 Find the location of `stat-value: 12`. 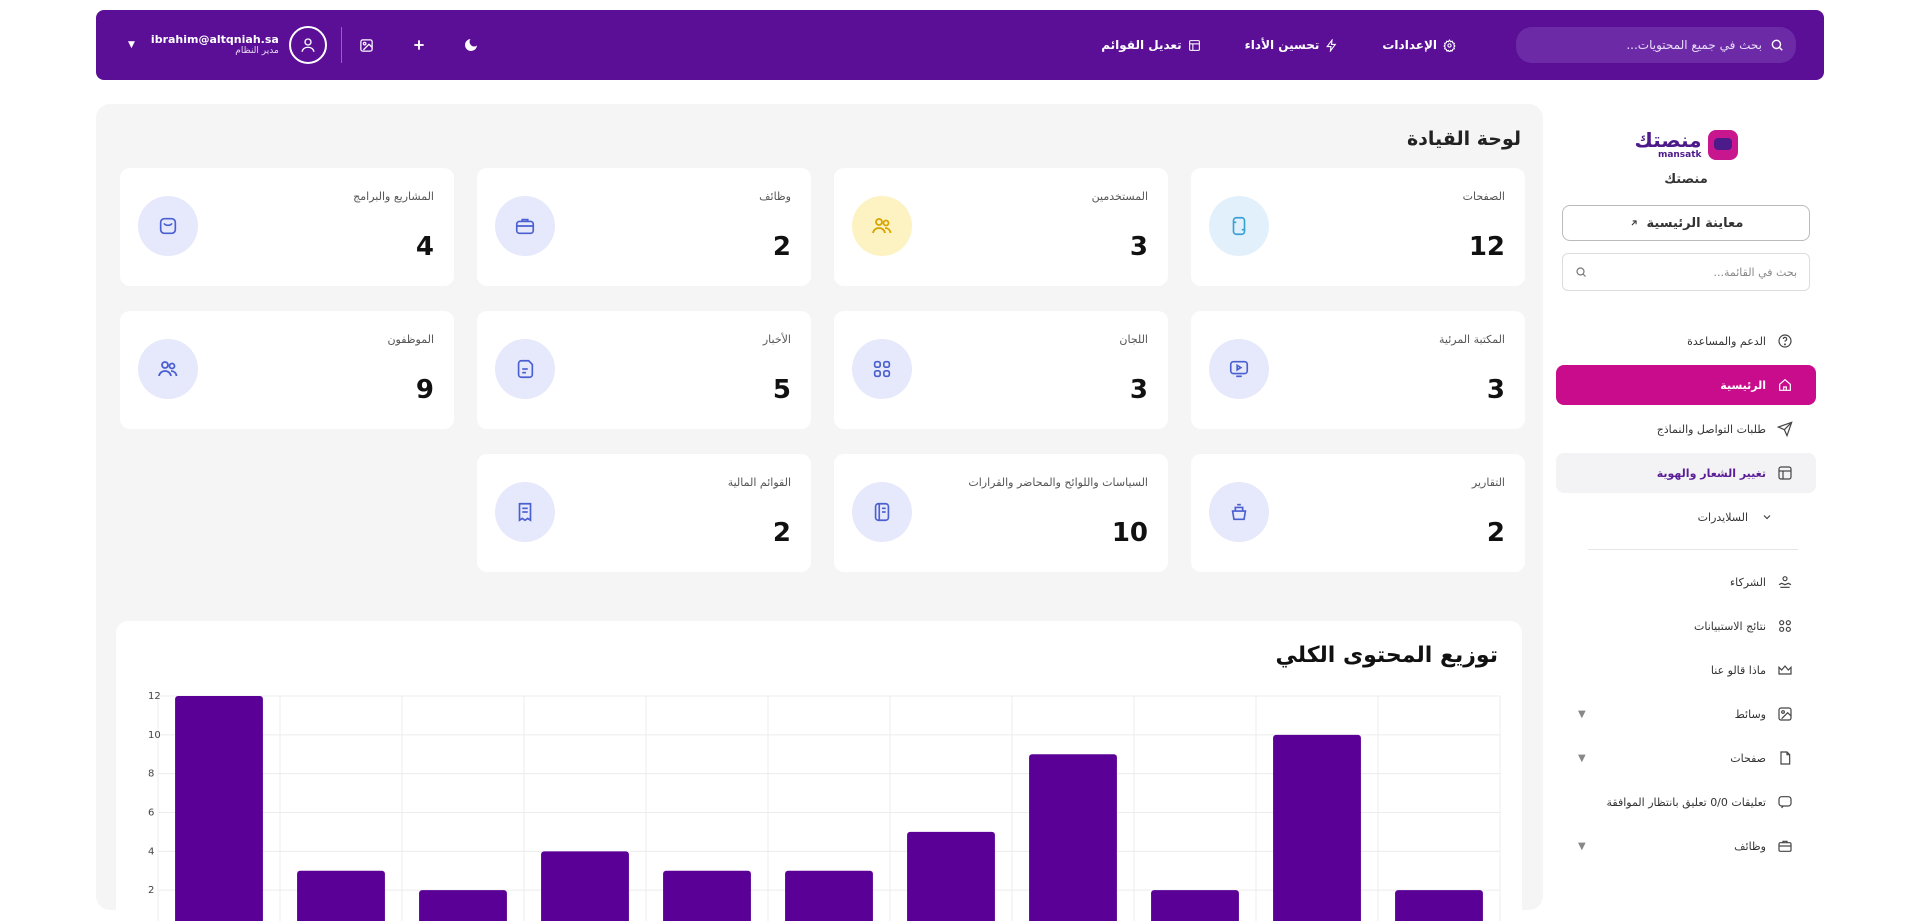

stat-value: 12 is located at coordinates (1486, 247).